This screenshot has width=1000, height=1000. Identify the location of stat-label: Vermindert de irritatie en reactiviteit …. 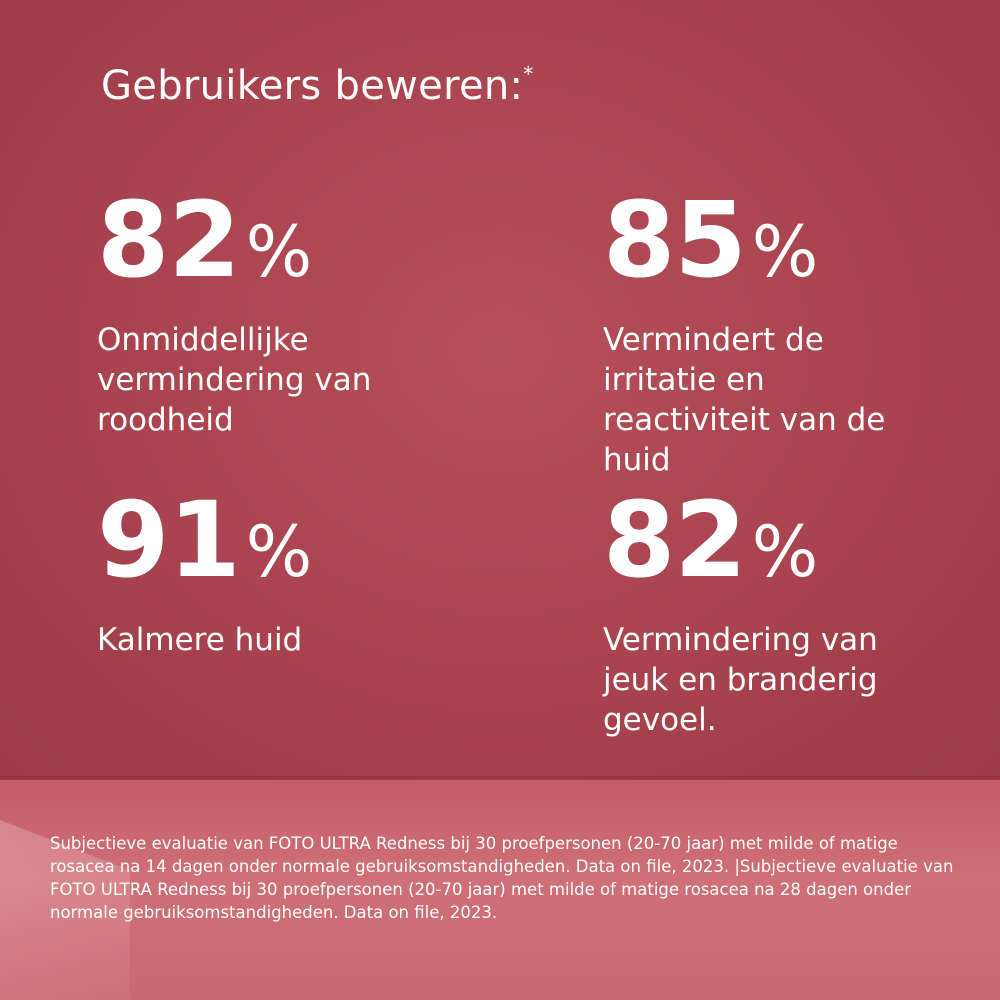
(744, 400).